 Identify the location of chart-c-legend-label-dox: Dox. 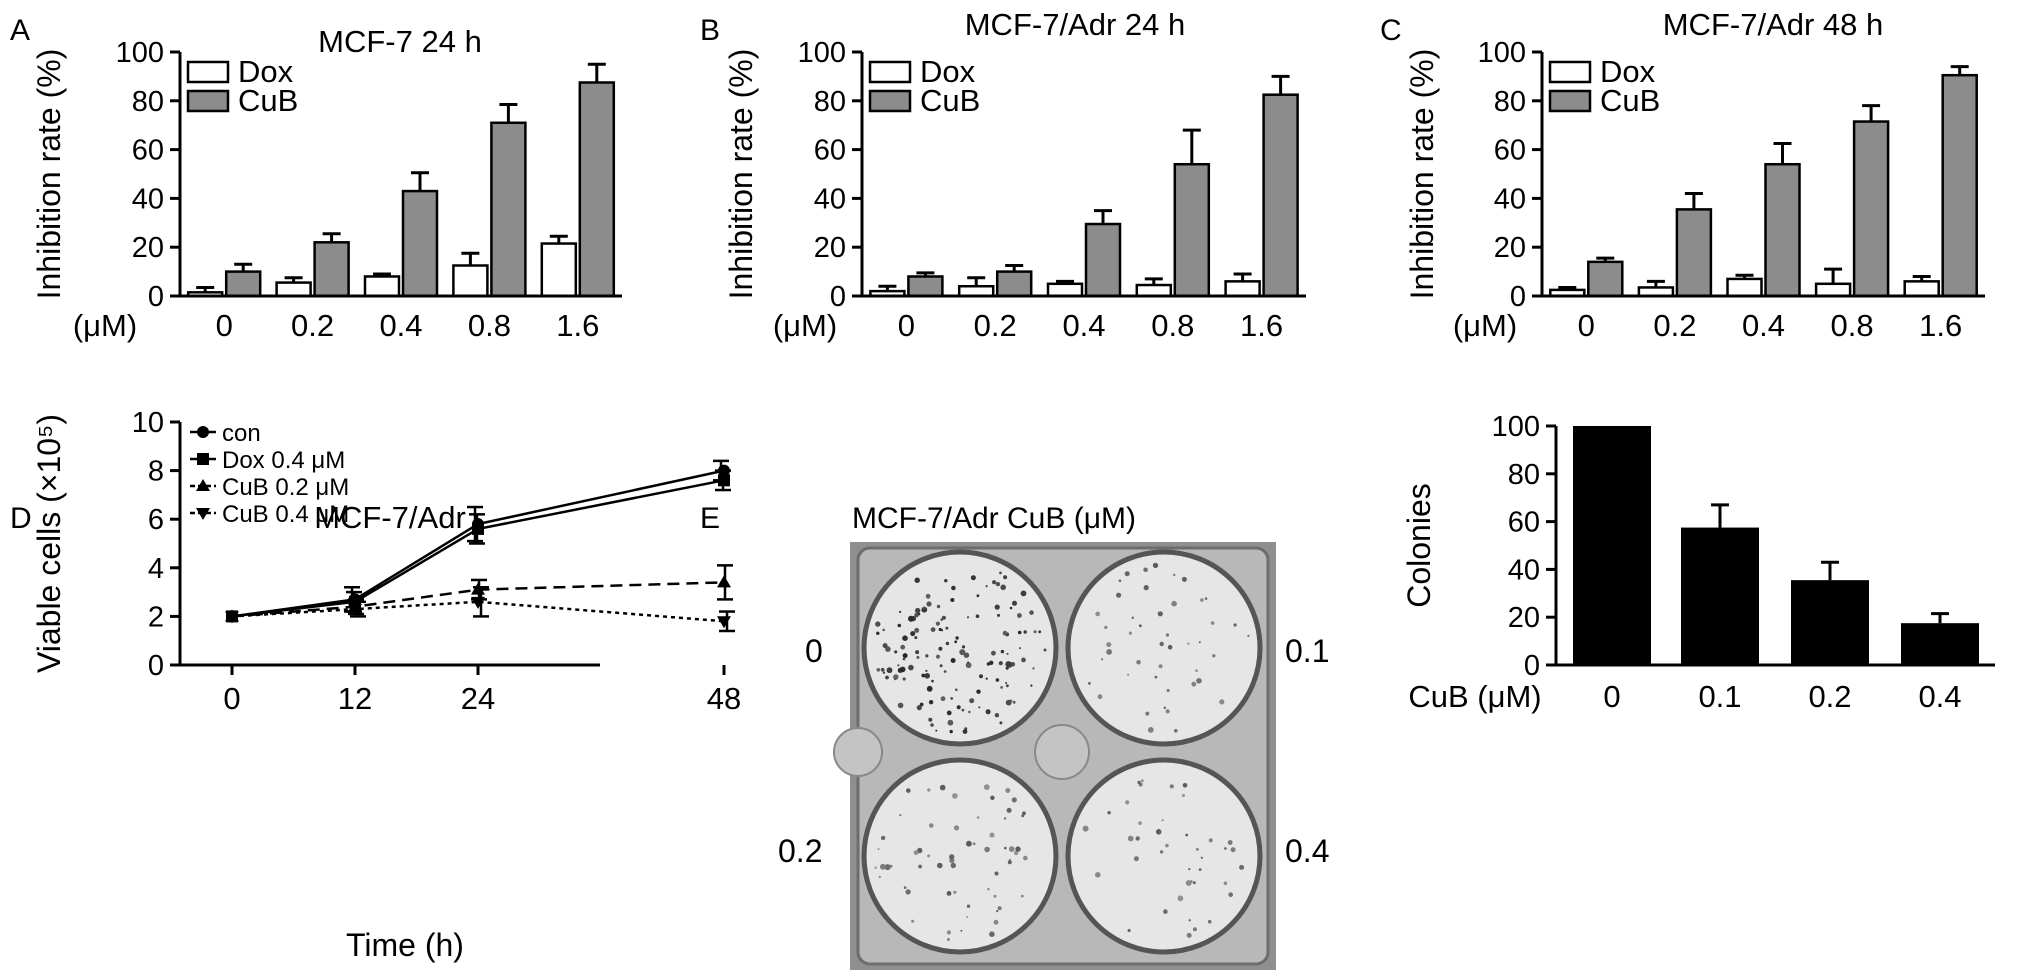
(1628, 71).